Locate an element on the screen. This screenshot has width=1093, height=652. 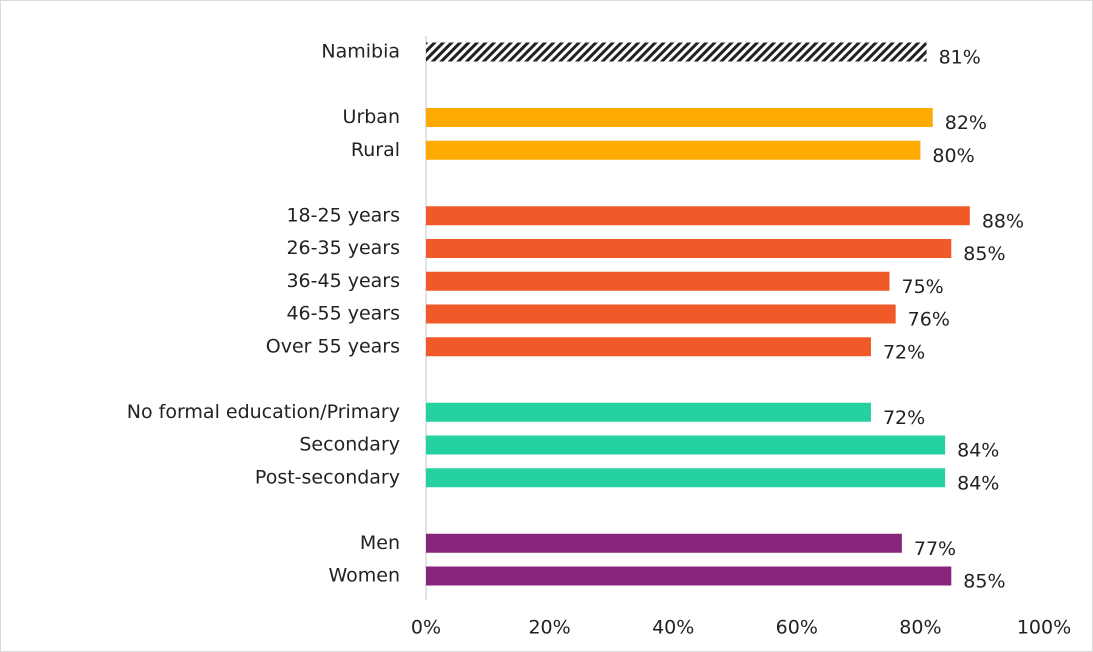
category-label: Men is located at coordinates (380, 543).